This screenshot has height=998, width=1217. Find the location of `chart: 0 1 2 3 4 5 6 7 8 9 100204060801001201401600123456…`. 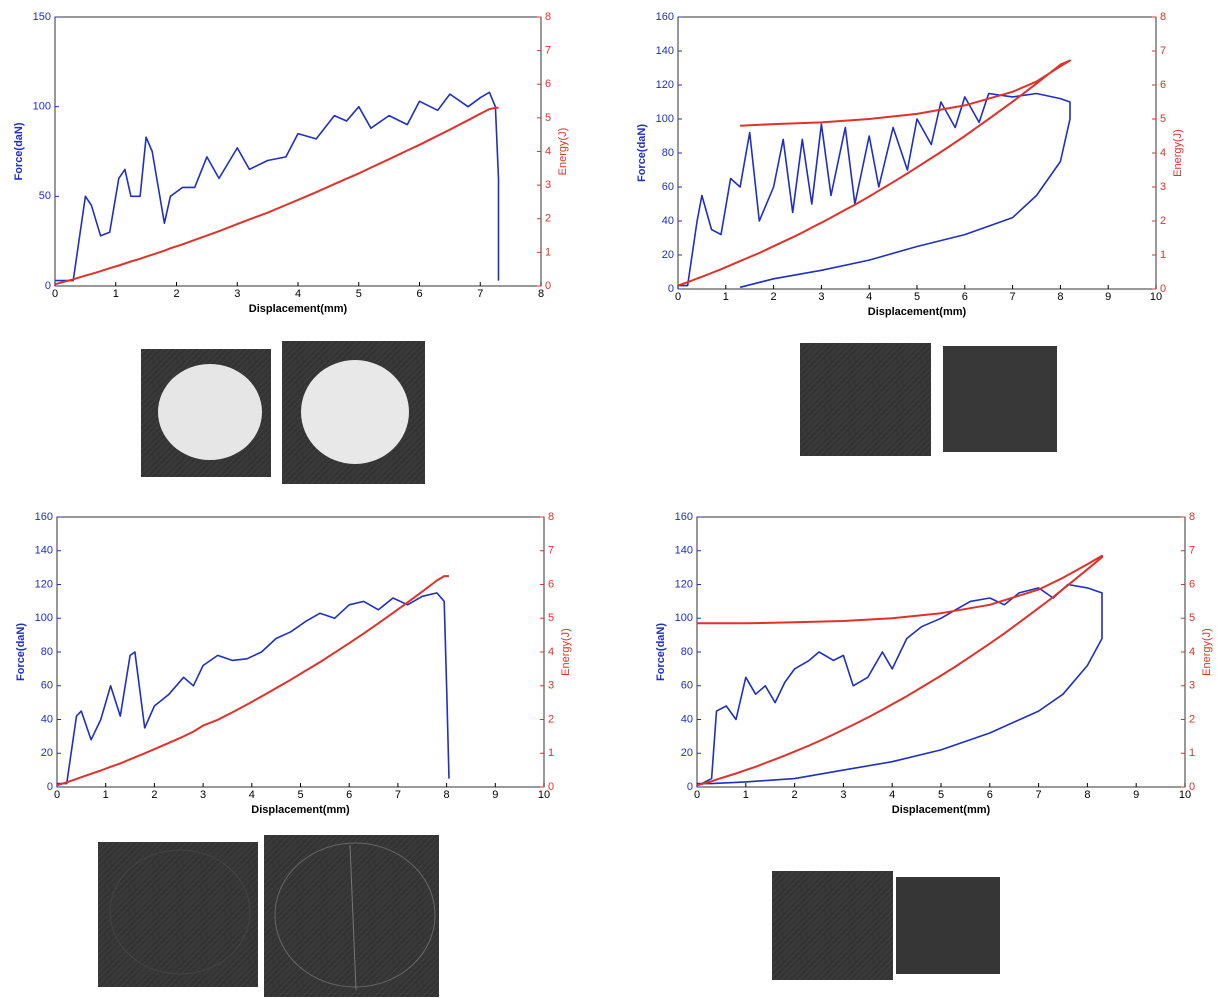

chart: 0 1 2 3 4 5 6 7 8 9 100204060801001201401600123456… is located at coordinates (934, 663).